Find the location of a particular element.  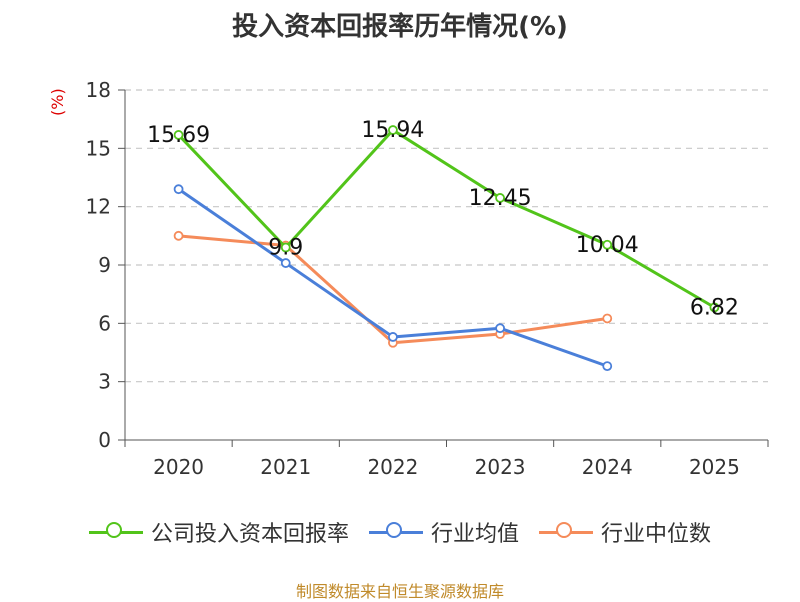

y-tick-label: 15 is located at coordinates (98, 148).